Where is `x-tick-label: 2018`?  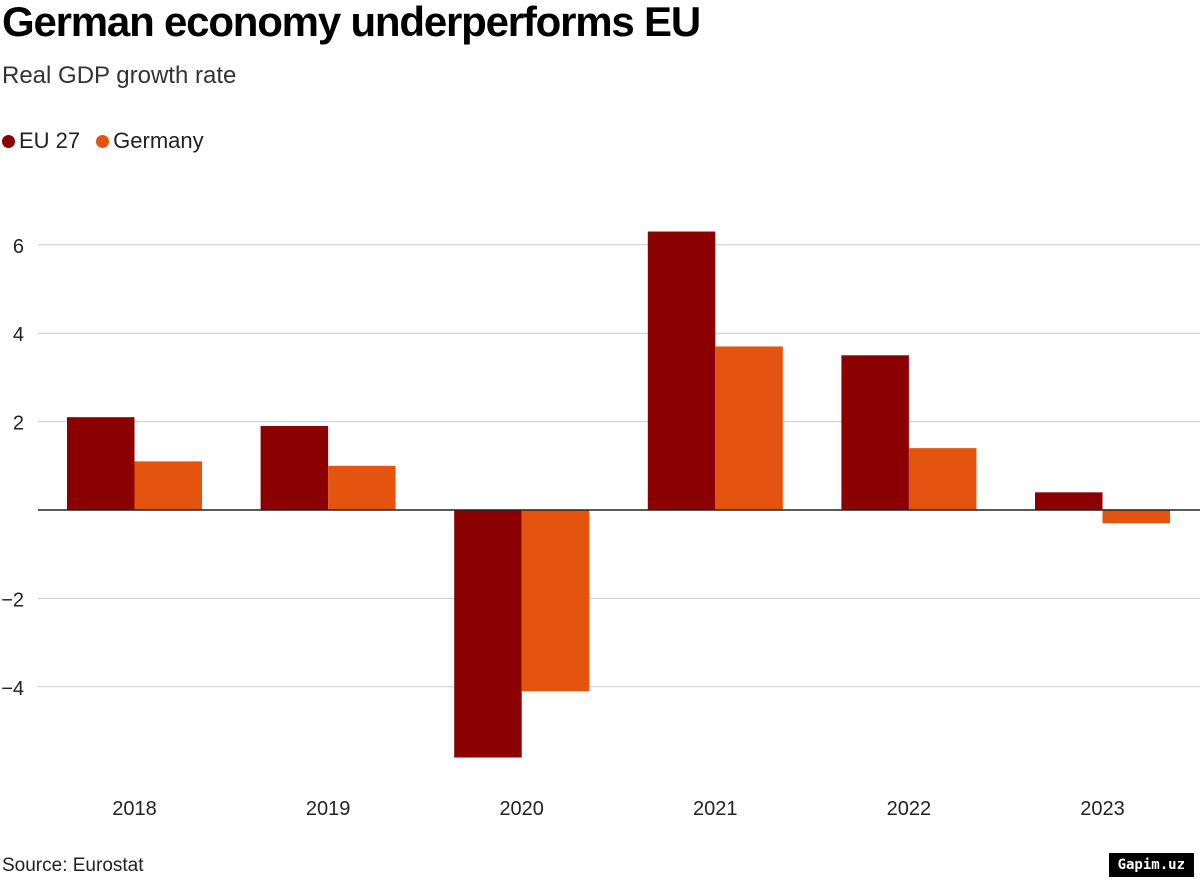
x-tick-label: 2018 is located at coordinates (134, 809).